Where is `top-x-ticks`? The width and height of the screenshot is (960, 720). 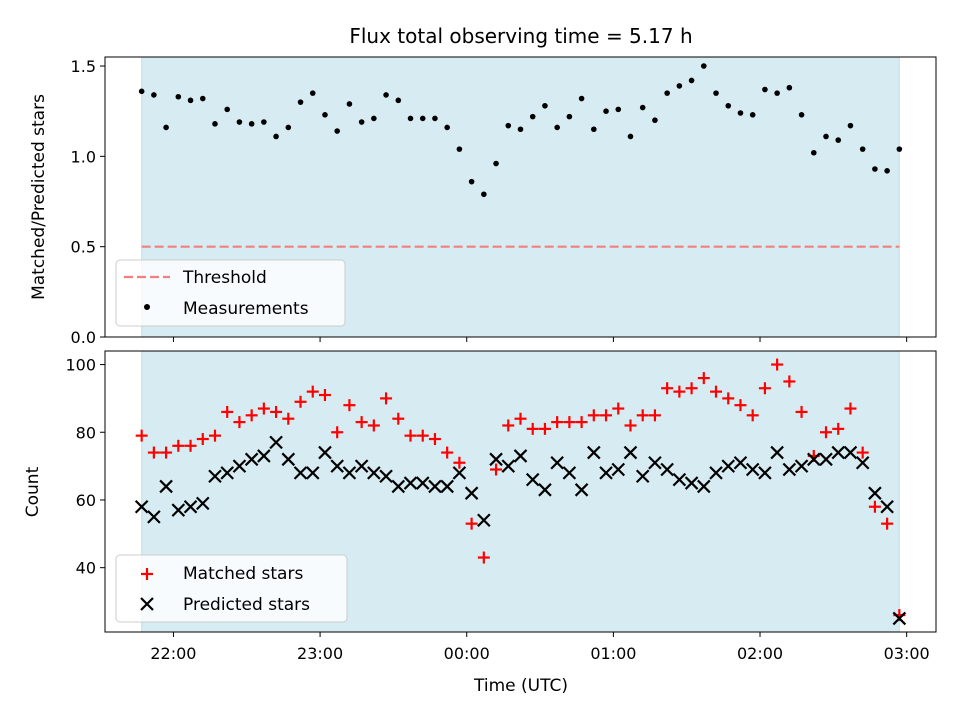
top-x-ticks is located at coordinates (540, 339).